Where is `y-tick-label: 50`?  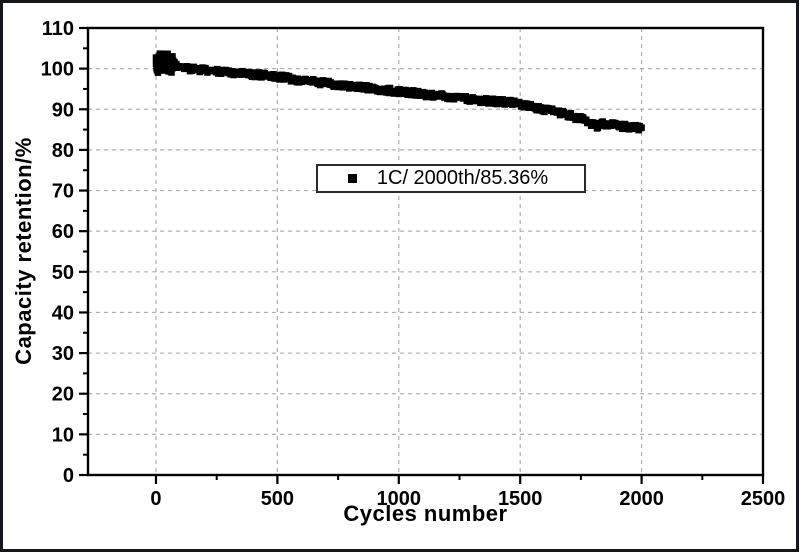
y-tick-label: 50 is located at coordinates (63, 273).